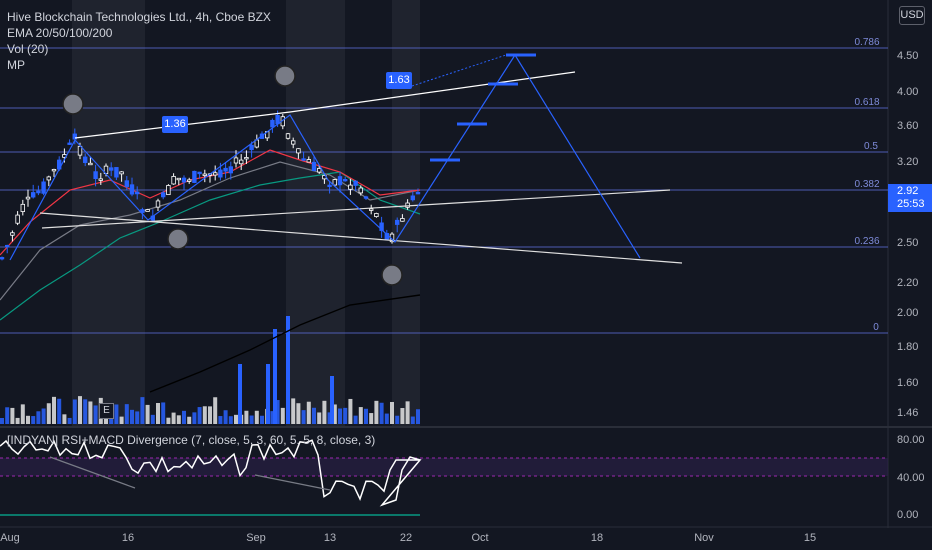 The image size is (932, 550). I want to click on fib-level-label: 0.236, so click(866, 241).